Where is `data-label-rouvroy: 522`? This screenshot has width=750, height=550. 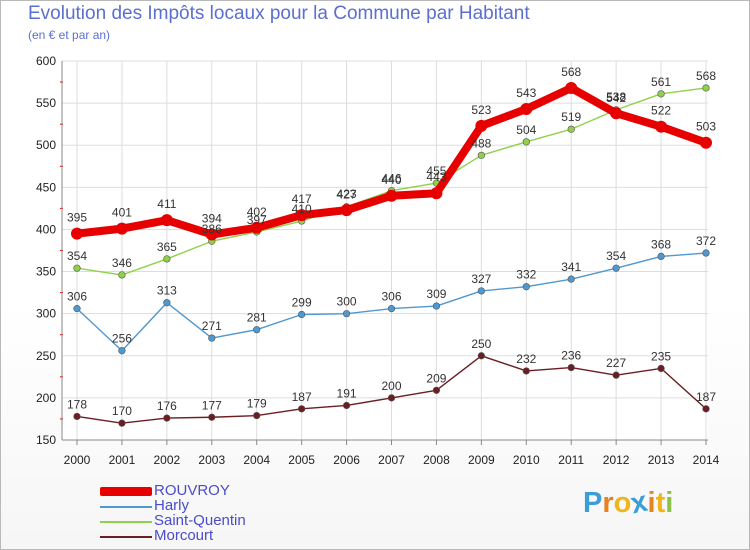 data-label-rouvroy: 522 is located at coordinates (661, 111).